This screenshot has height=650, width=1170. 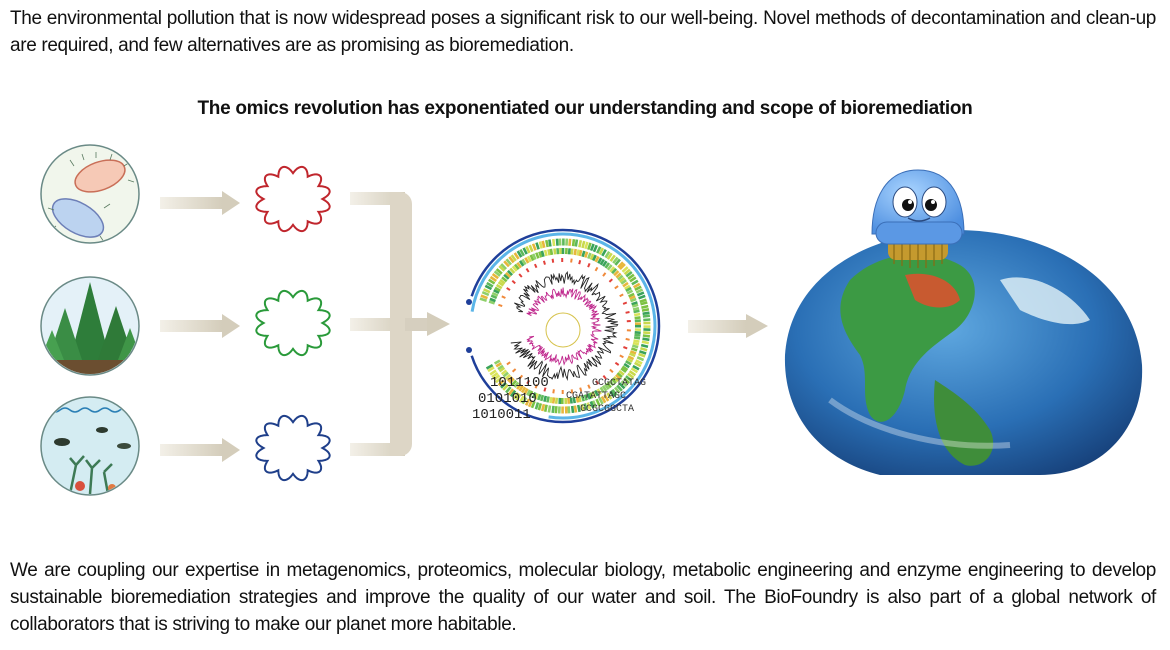 I want to click on svg-text: 1011100, so click(x=519, y=383).